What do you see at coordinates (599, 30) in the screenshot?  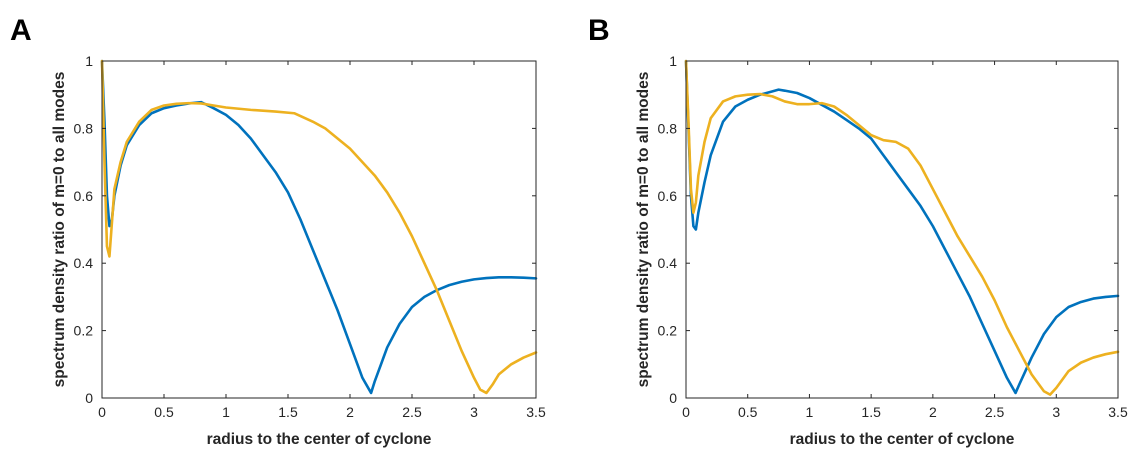 I see `panel-letter-b: B` at bounding box center [599, 30].